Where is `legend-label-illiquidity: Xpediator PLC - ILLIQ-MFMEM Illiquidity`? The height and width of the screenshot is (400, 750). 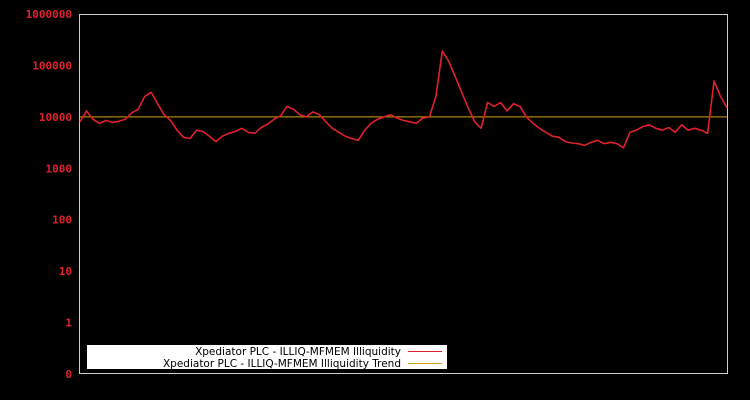 legend-label-illiquidity: Xpediator PLC - ILLIQ-MFMEM Illiquidity is located at coordinates (298, 352).